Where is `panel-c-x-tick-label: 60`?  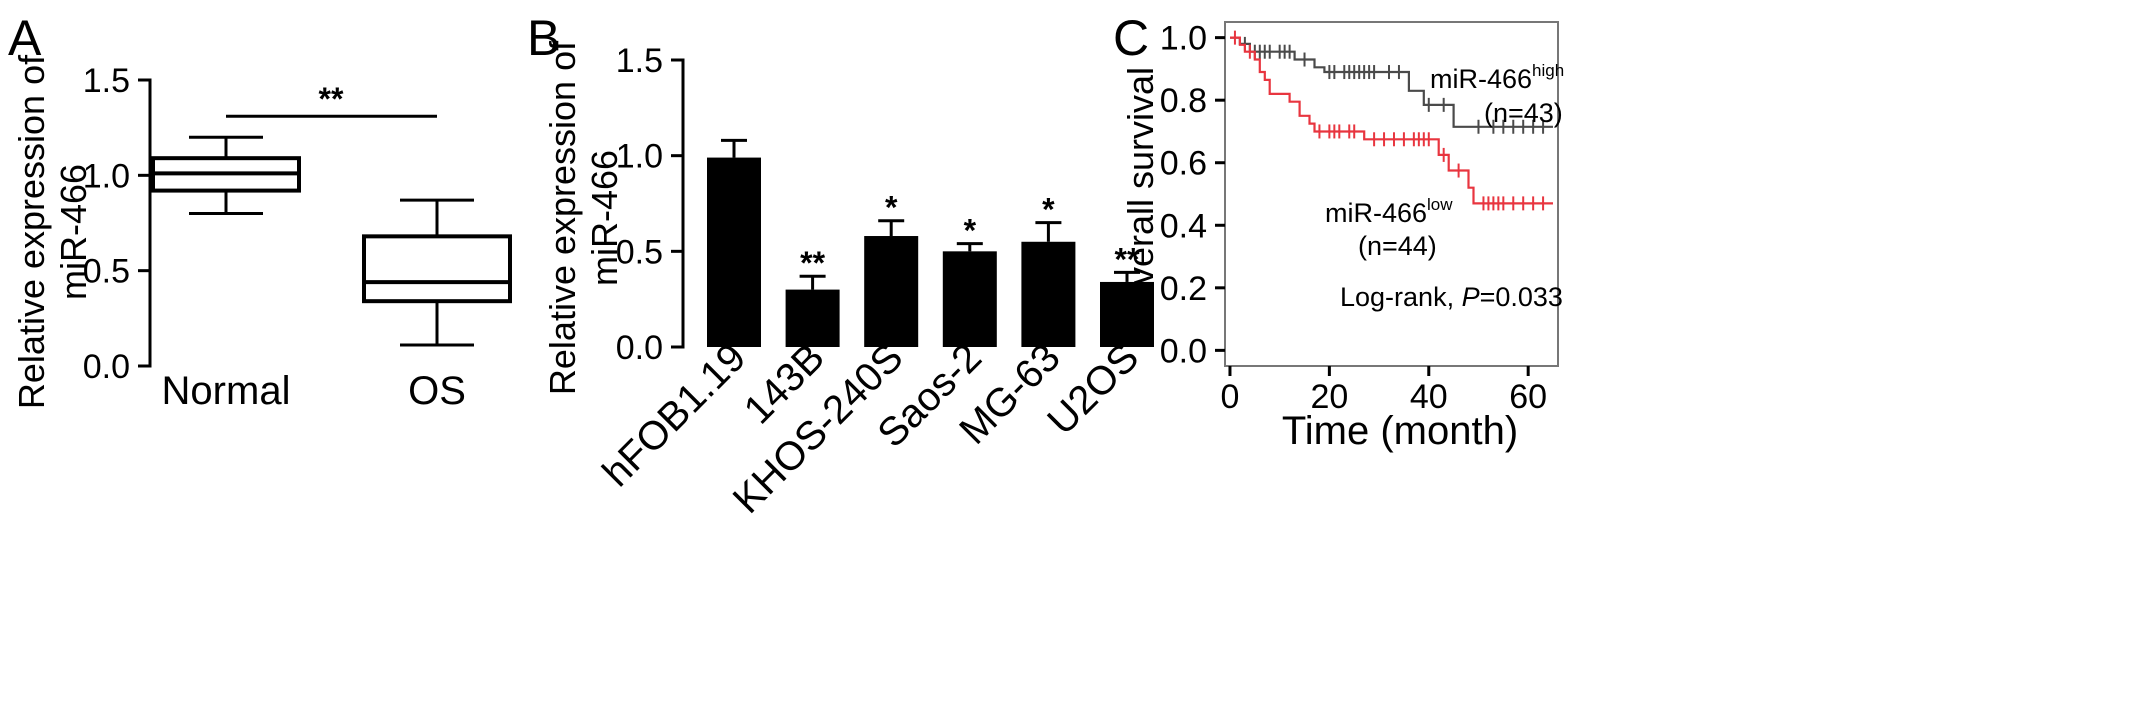
panel-c-x-tick-label: 60 is located at coordinates (1528, 397).